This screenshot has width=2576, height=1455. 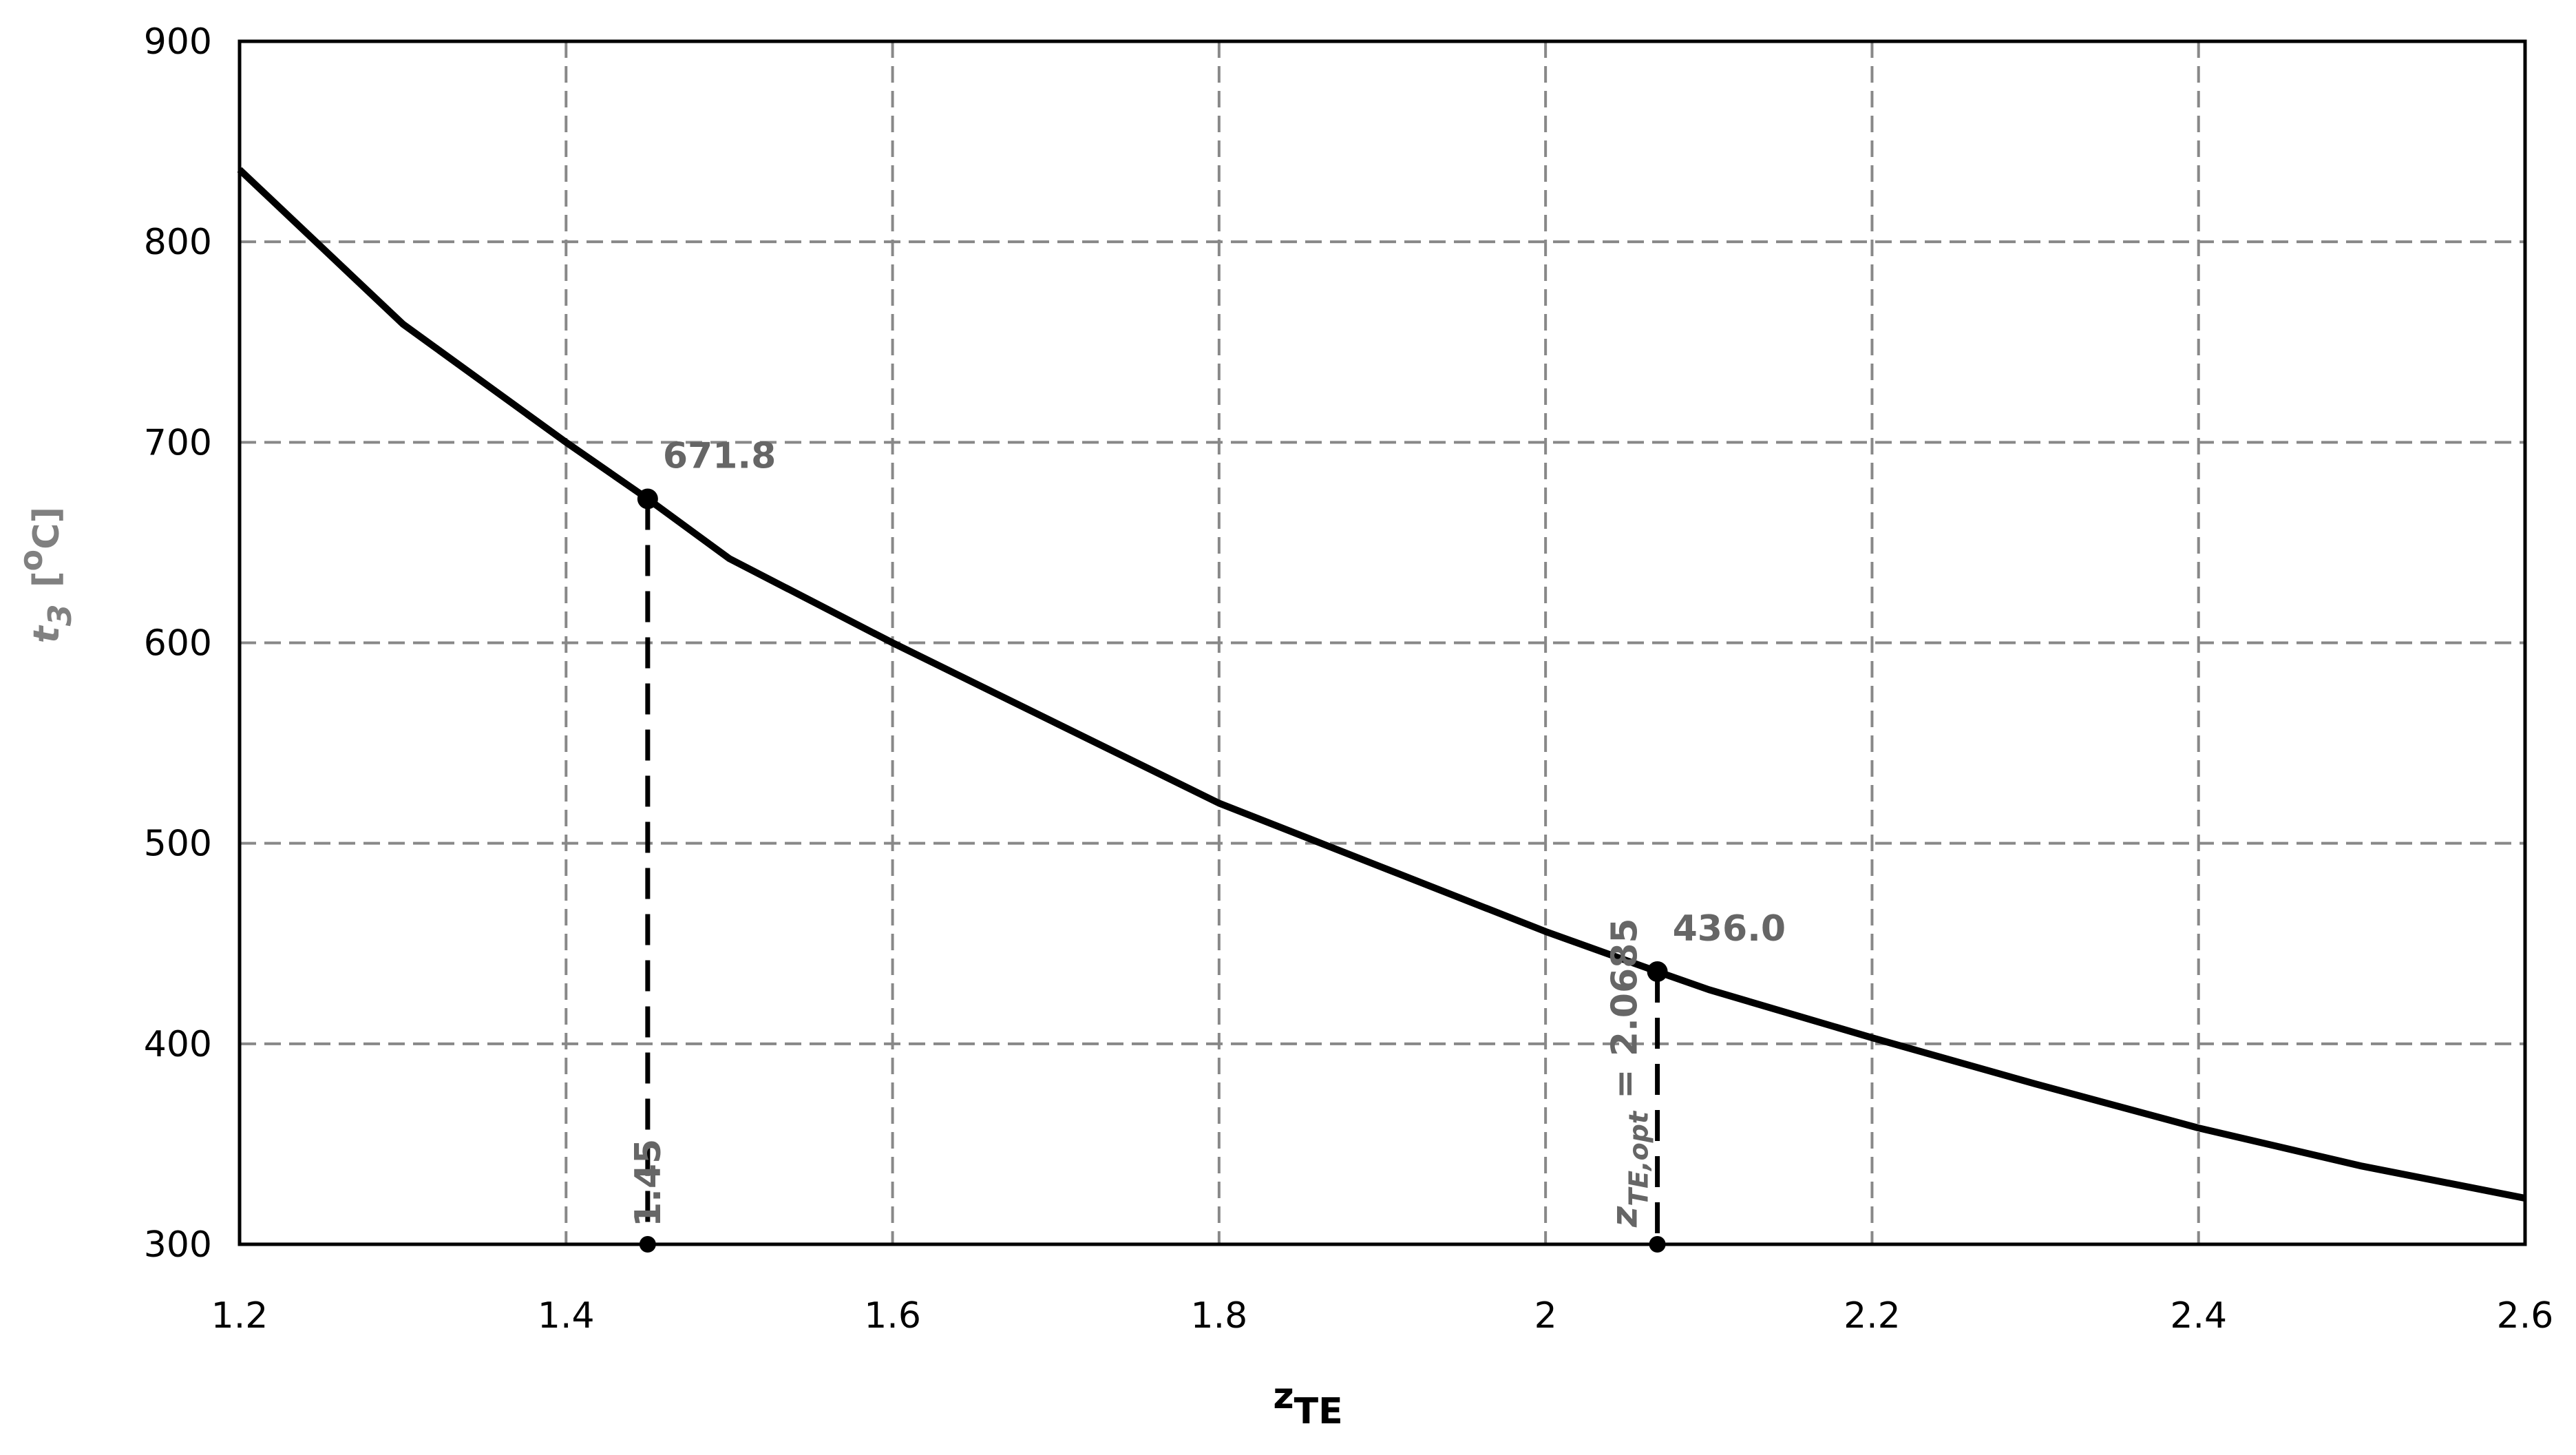 What do you see at coordinates (1284, 1396) in the screenshot?
I see `x-axis-title-main: z` at bounding box center [1284, 1396].